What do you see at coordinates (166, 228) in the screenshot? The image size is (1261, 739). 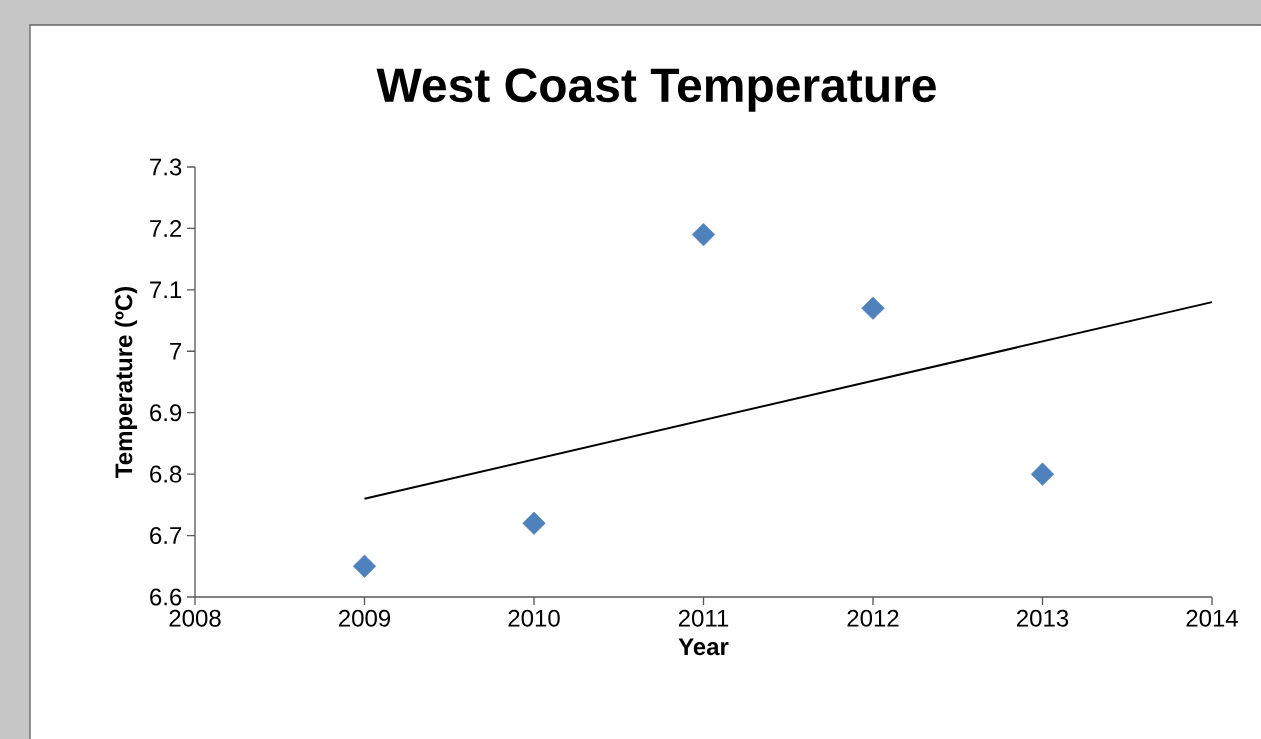 I see `y-tick-label: 7.2` at bounding box center [166, 228].